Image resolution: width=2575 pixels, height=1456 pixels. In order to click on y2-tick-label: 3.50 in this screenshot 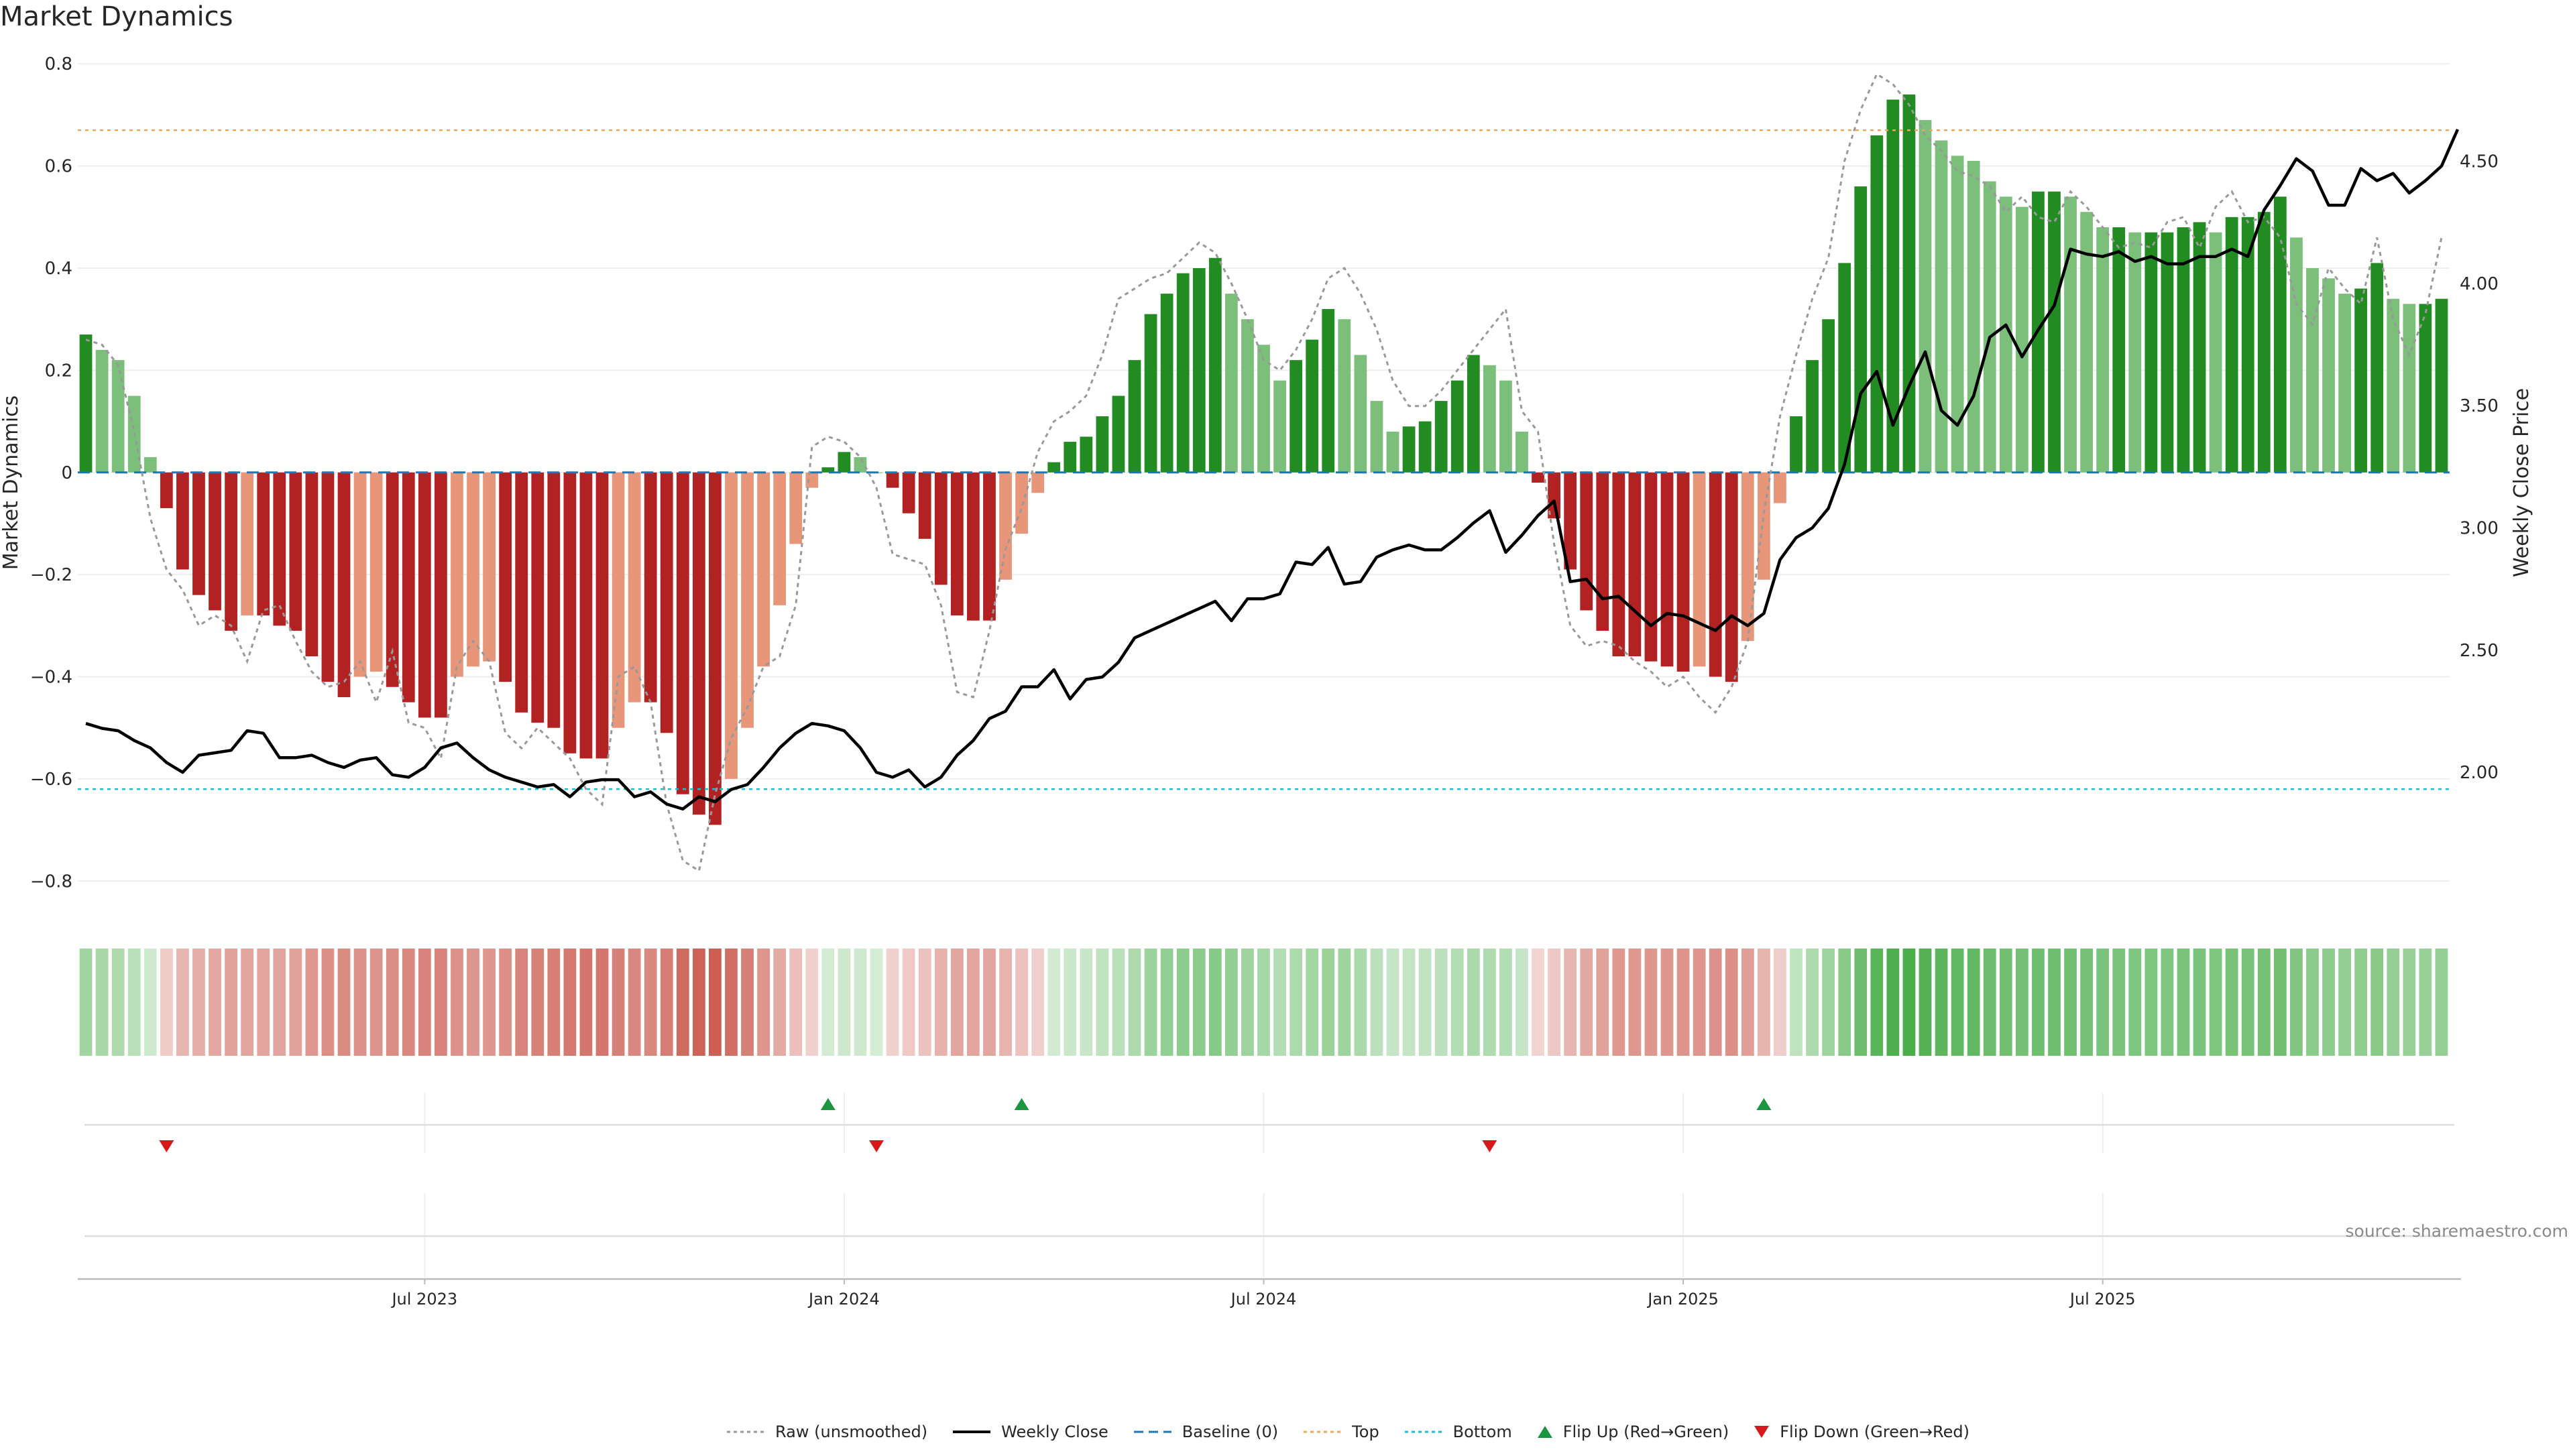, I will do `click(2479, 406)`.